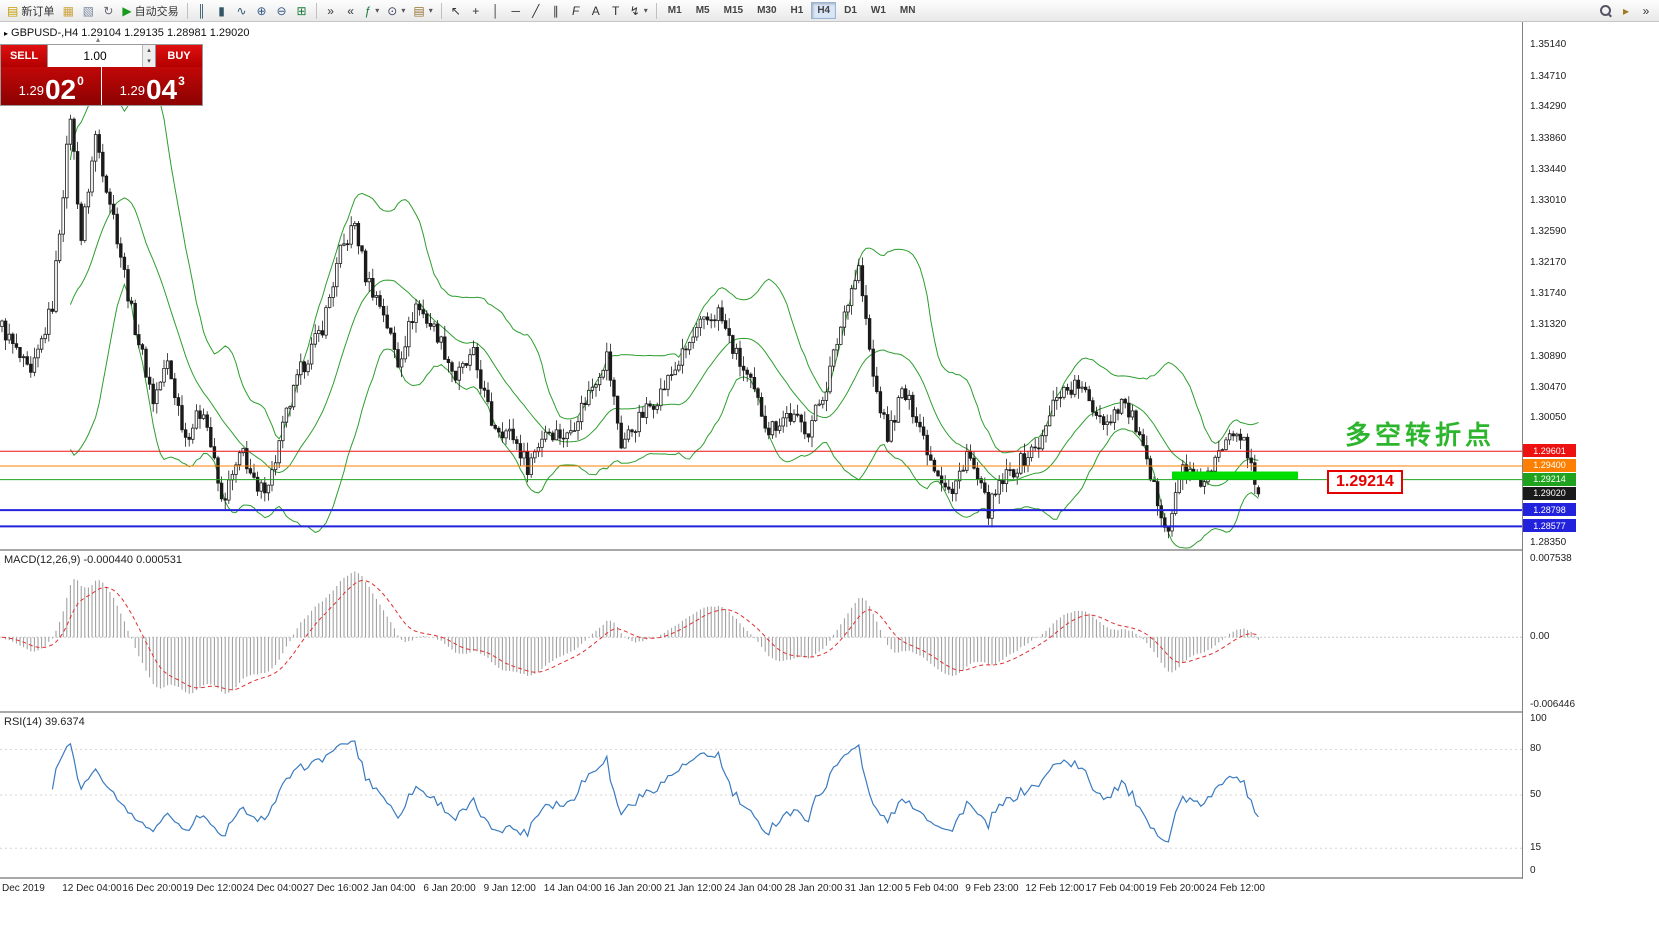  What do you see at coordinates (127, 10) in the screenshot?
I see `play-icon: ▶` at bounding box center [127, 10].